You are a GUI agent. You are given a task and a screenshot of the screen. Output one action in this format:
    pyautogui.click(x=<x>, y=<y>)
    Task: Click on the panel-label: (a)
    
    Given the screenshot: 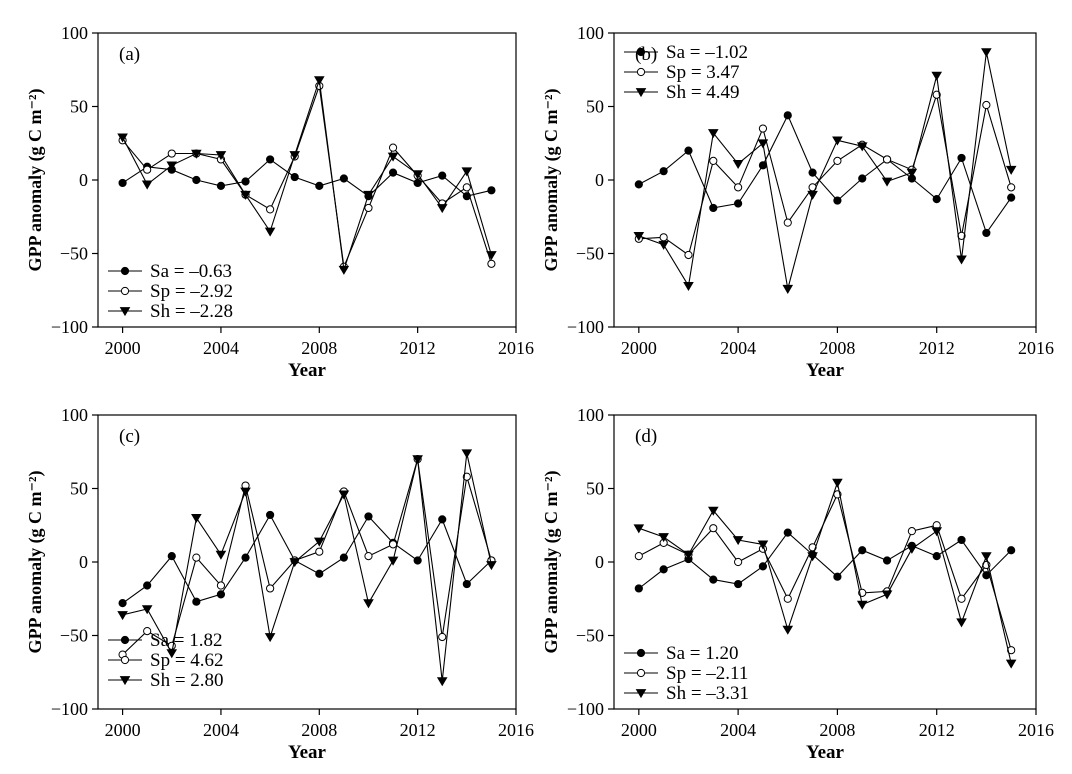 What is the action you would take?
    pyautogui.click(x=129, y=54)
    